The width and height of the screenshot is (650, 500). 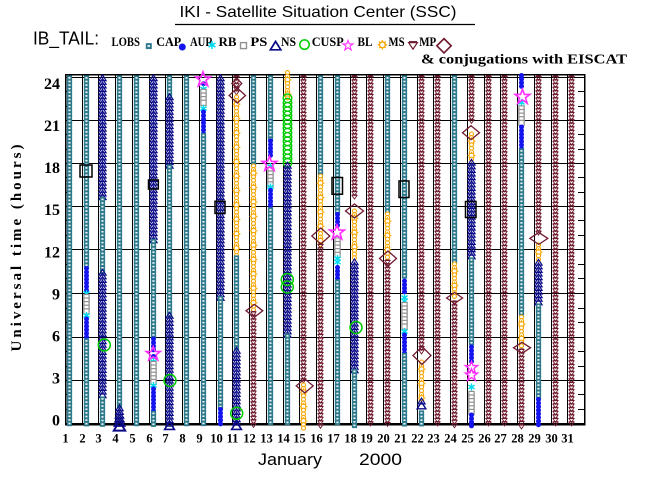 What do you see at coordinates (115, 439) in the screenshot?
I see `svg-text: 4` at bounding box center [115, 439].